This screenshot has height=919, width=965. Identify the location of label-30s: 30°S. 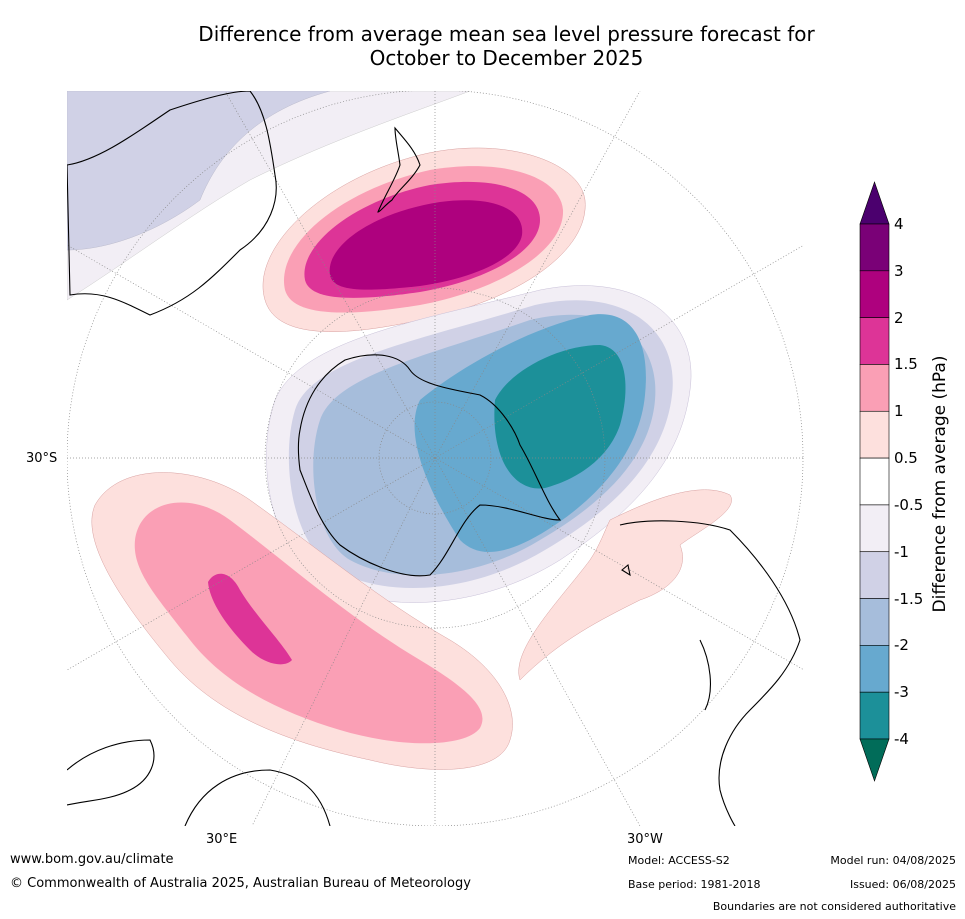
(42, 458).